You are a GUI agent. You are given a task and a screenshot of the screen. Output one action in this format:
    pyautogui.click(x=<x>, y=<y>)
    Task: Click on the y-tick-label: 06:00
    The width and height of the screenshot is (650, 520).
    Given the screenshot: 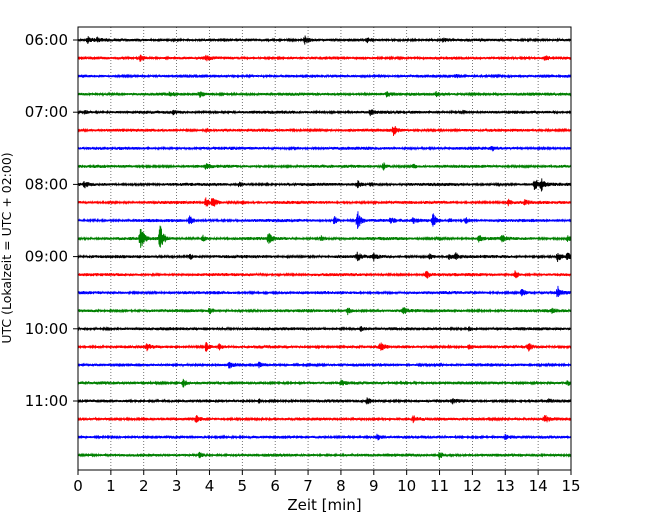 What is the action you would take?
    pyautogui.click(x=46, y=40)
    